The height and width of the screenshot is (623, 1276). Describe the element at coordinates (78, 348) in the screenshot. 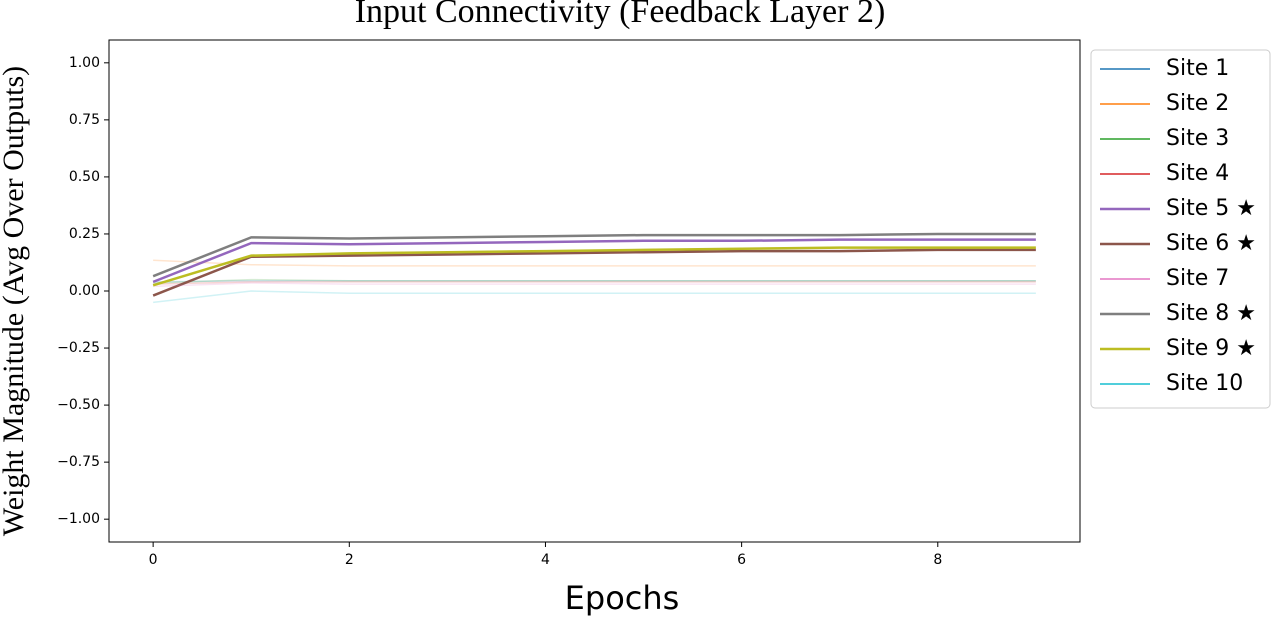

I see `y-tick-label: −0.25` at that location.